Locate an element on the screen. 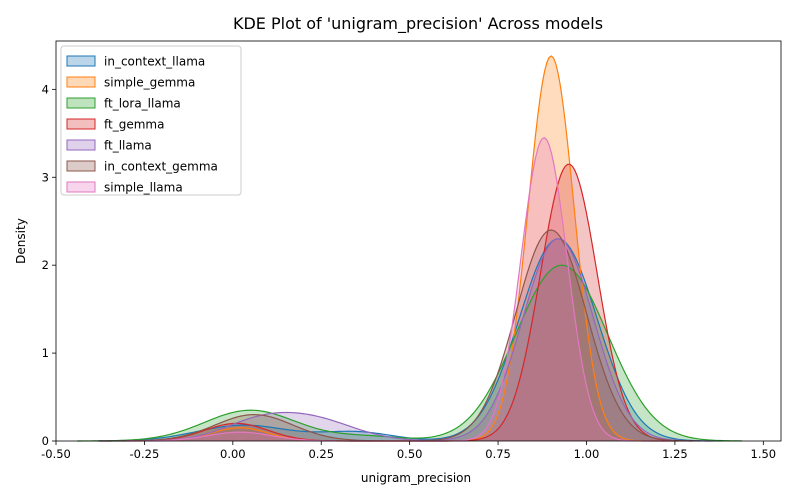 The width and height of the screenshot is (800, 500). legend-item-ft_llama: ft_llama is located at coordinates (109, 146).